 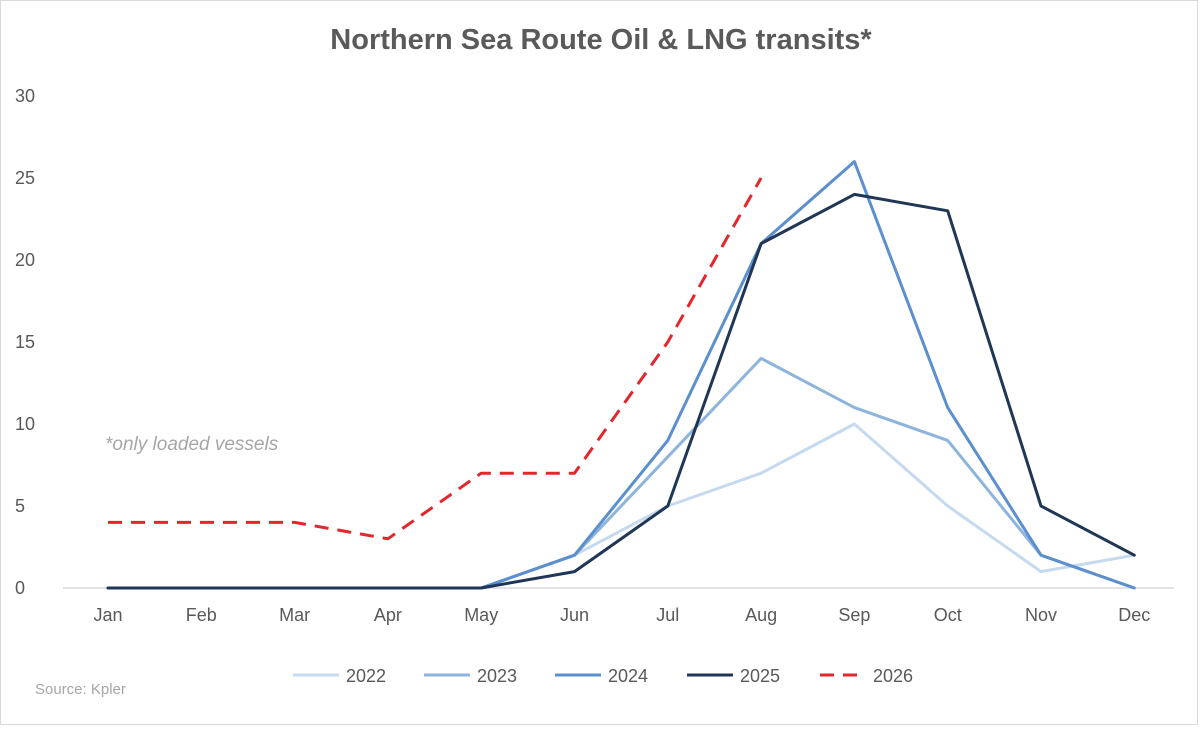 What do you see at coordinates (107, 615) in the screenshot?
I see `x-tick-label: Jan` at bounding box center [107, 615].